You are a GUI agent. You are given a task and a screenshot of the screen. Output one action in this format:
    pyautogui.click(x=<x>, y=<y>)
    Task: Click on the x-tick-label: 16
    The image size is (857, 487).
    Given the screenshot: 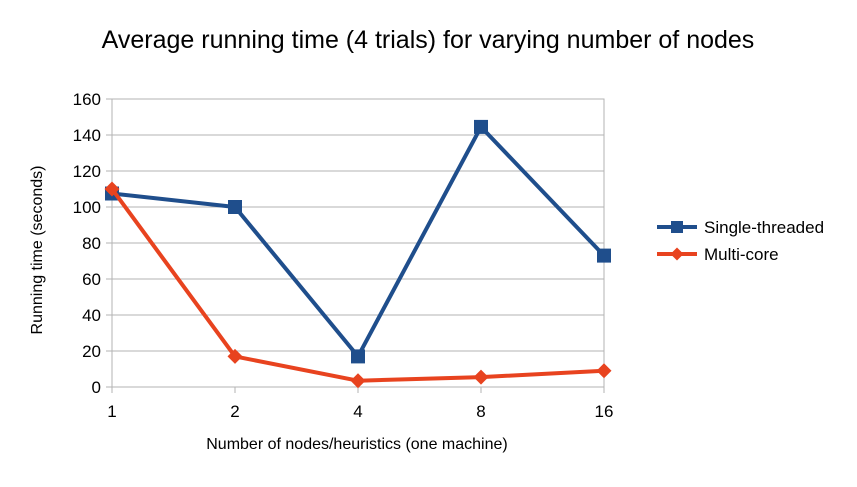 What is the action you would take?
    pyautogui.click(x=604, y=411)
    